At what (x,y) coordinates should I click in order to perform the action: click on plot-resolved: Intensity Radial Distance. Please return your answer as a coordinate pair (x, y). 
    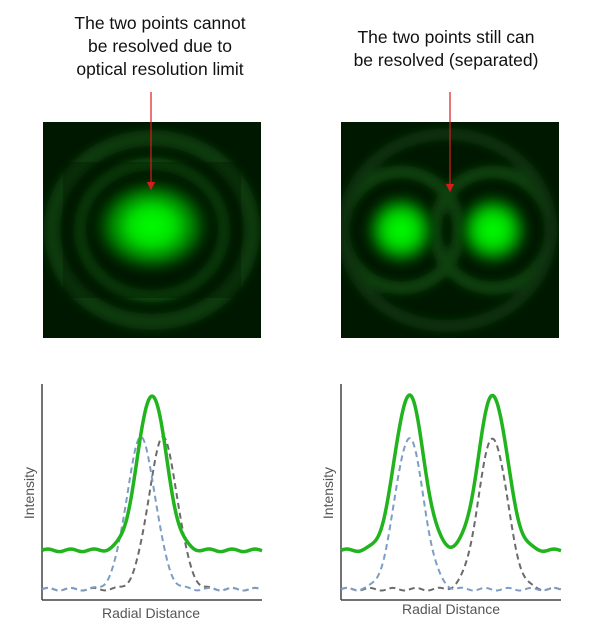
    Looking at the image, I should click on (441, 500).